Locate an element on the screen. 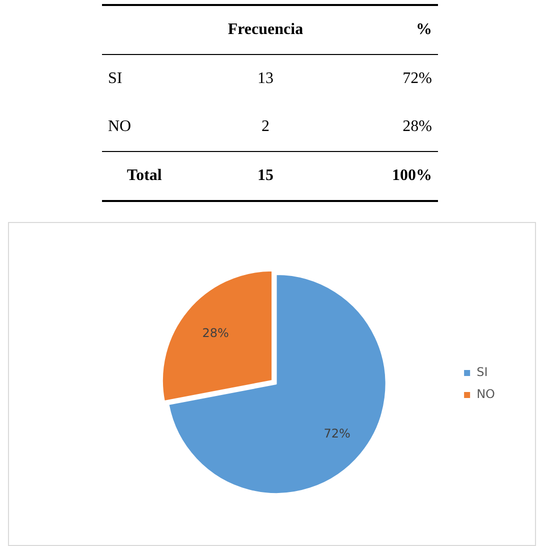 The image size is (540, 546). text: 13 is located at coordinates (265, 79).